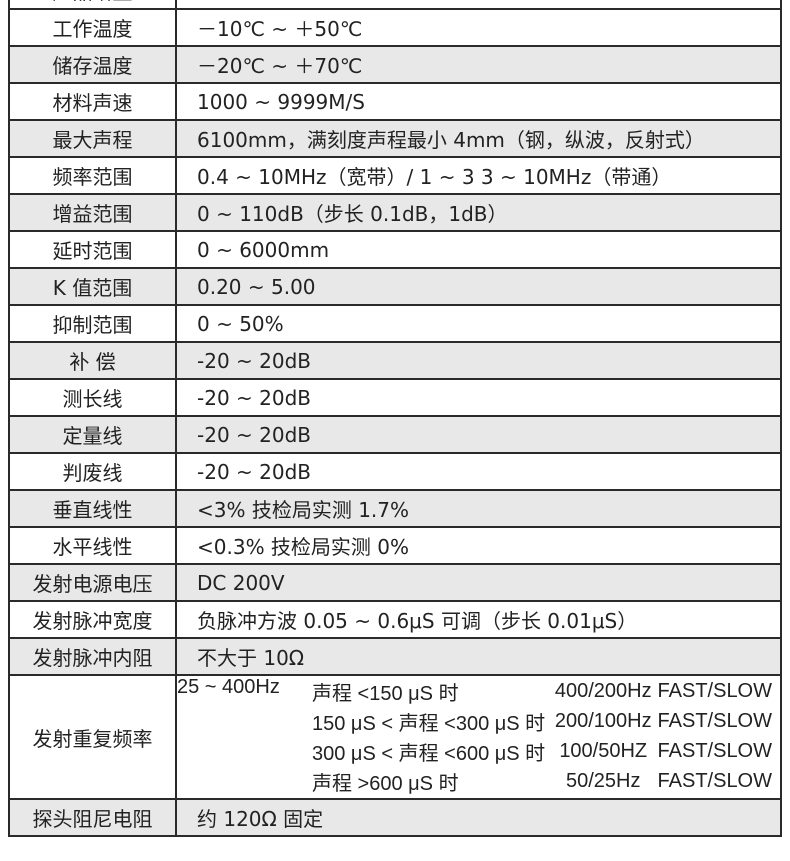 The height and width of the screenshot is (861, 790). I want to click on spec-value: 0 ~ 110dB（步长 0.1dB，1dB）, so click(478, 212).